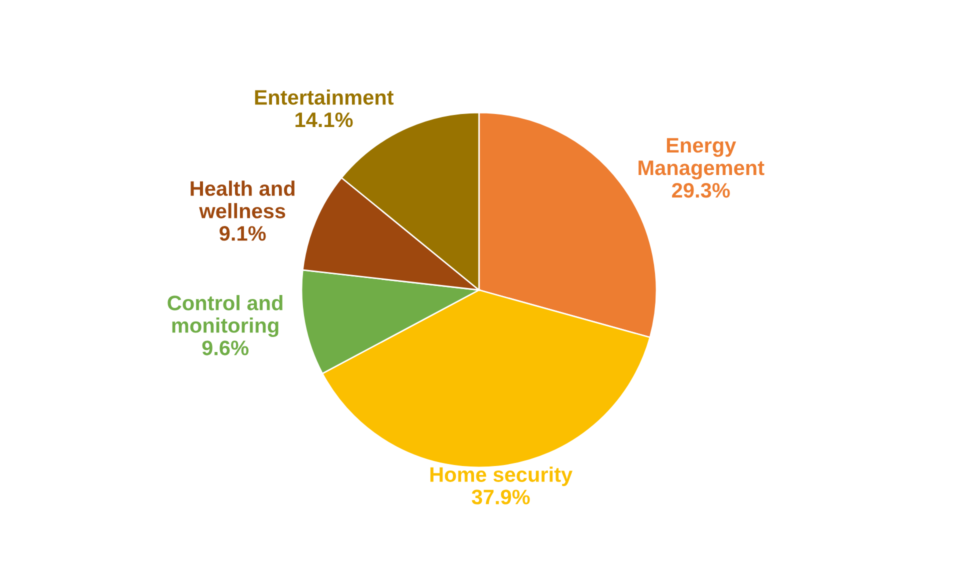 The image size is (958, 580). I want to click on slice-label: Health and wellness, so click(242, 199).